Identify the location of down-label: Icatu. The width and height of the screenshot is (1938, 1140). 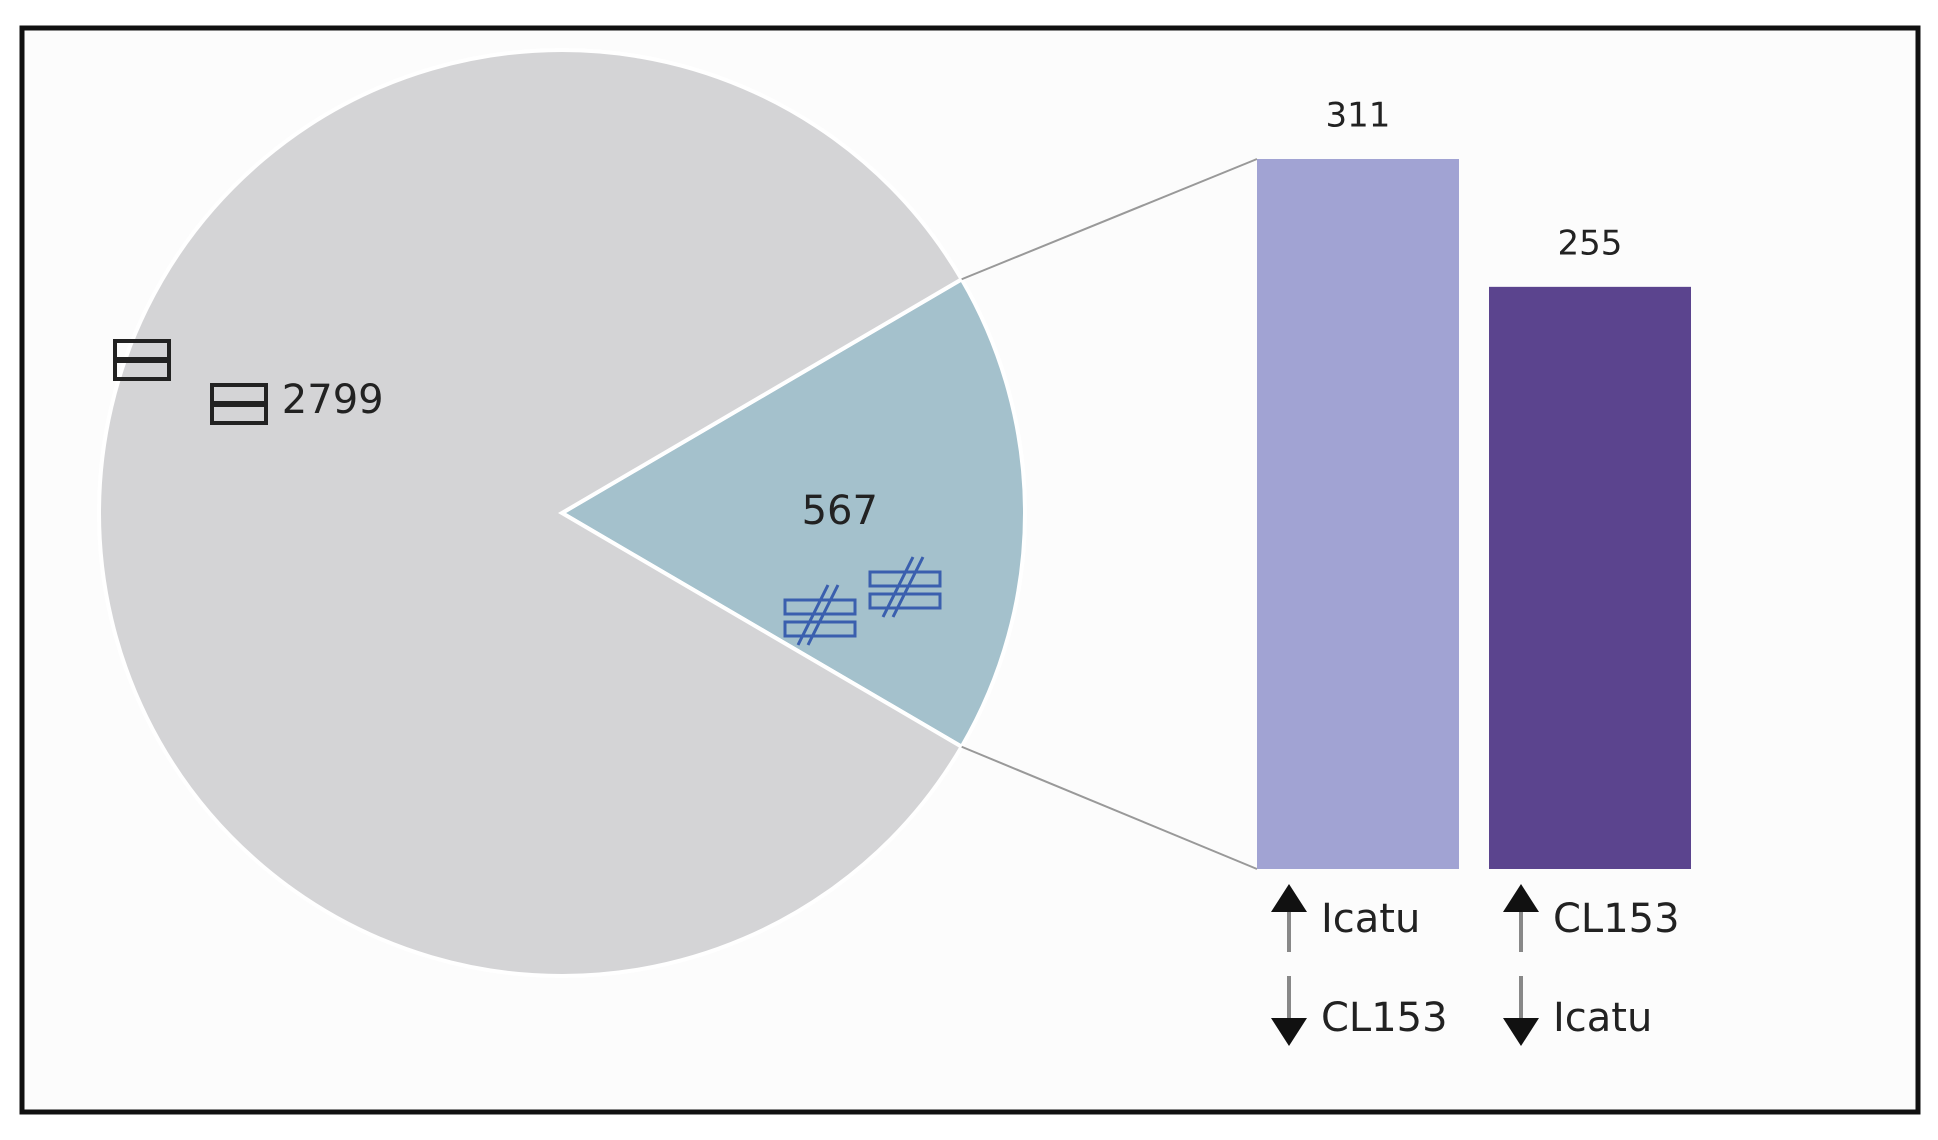
(1602, 1018).